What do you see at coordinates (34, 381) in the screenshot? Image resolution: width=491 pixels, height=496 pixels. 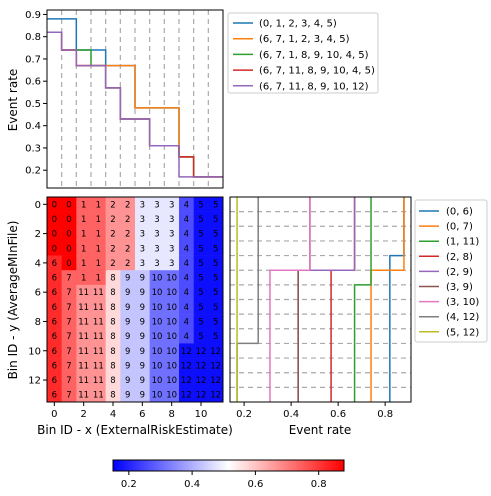 I see `heatmap-y-tick-label: 12` at bounding box center [34, 381].